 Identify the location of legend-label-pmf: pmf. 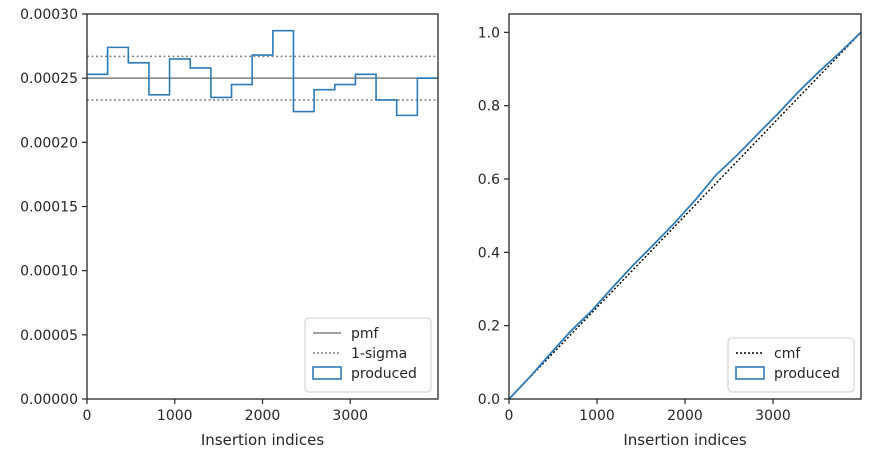
(365, 334).